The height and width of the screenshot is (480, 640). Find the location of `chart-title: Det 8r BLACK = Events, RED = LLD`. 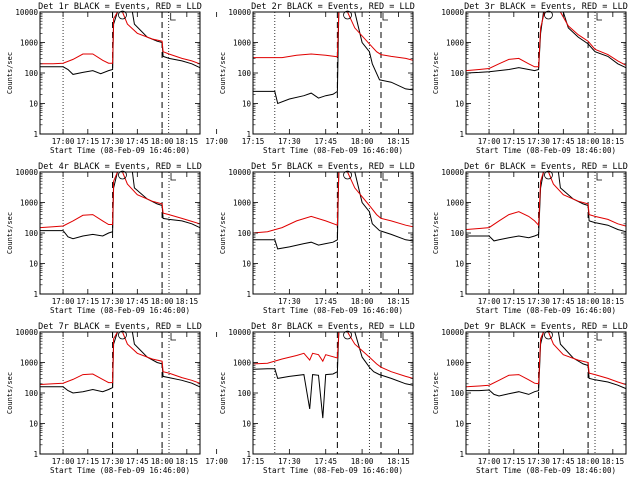

chart-title: Det 8r BLACK = Events, RED = LLD is located at coordinates (333, 327).